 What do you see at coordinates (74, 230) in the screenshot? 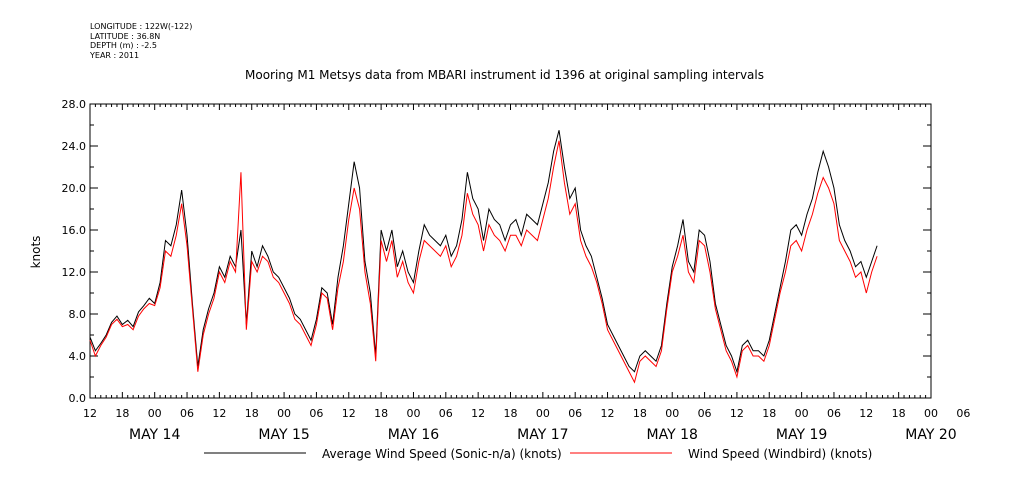
I see `y-tick-label: 16.0` at bounding box center [74, 230].